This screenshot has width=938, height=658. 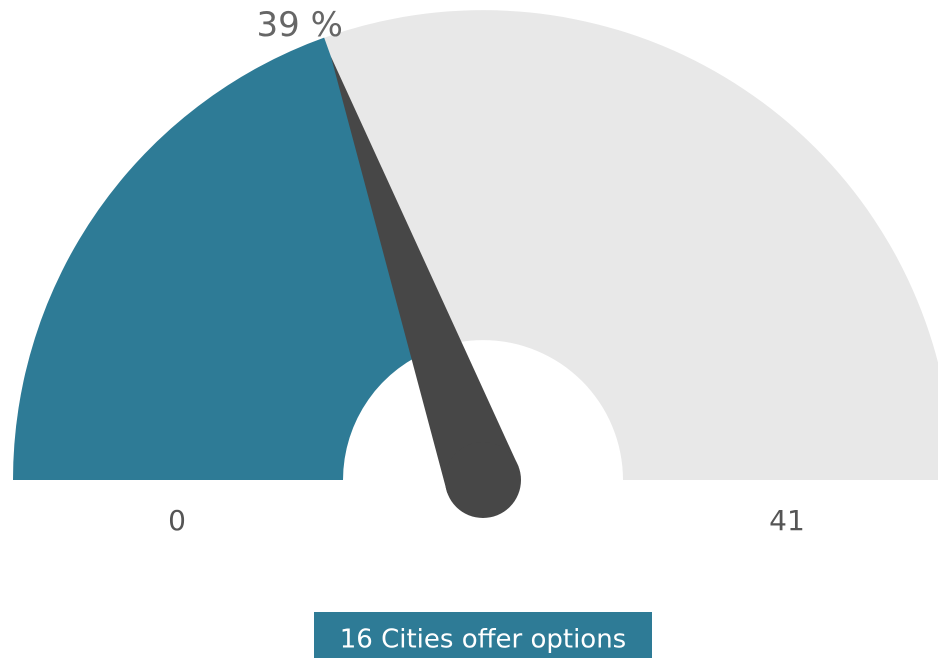 What do you see at coordinates (787, 520) in the screenshot?
I see `max-label: 41` at bounding box center [787, 520].